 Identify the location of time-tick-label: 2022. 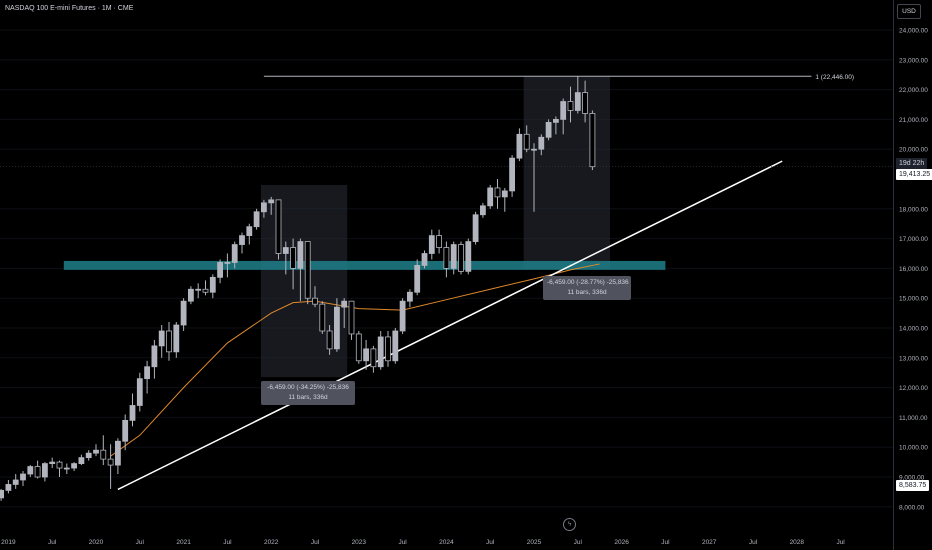
(271, 542).